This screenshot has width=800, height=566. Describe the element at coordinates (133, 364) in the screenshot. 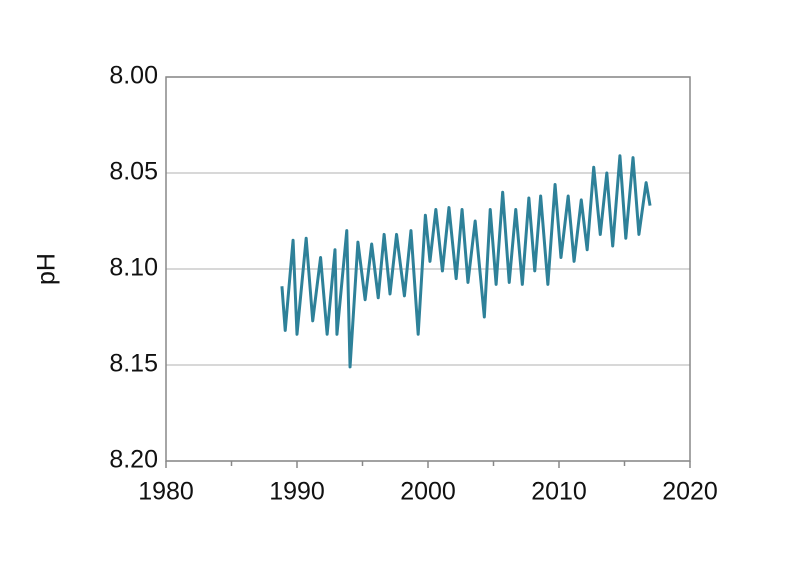

I see `y-tick-label: 8.15` at that location.